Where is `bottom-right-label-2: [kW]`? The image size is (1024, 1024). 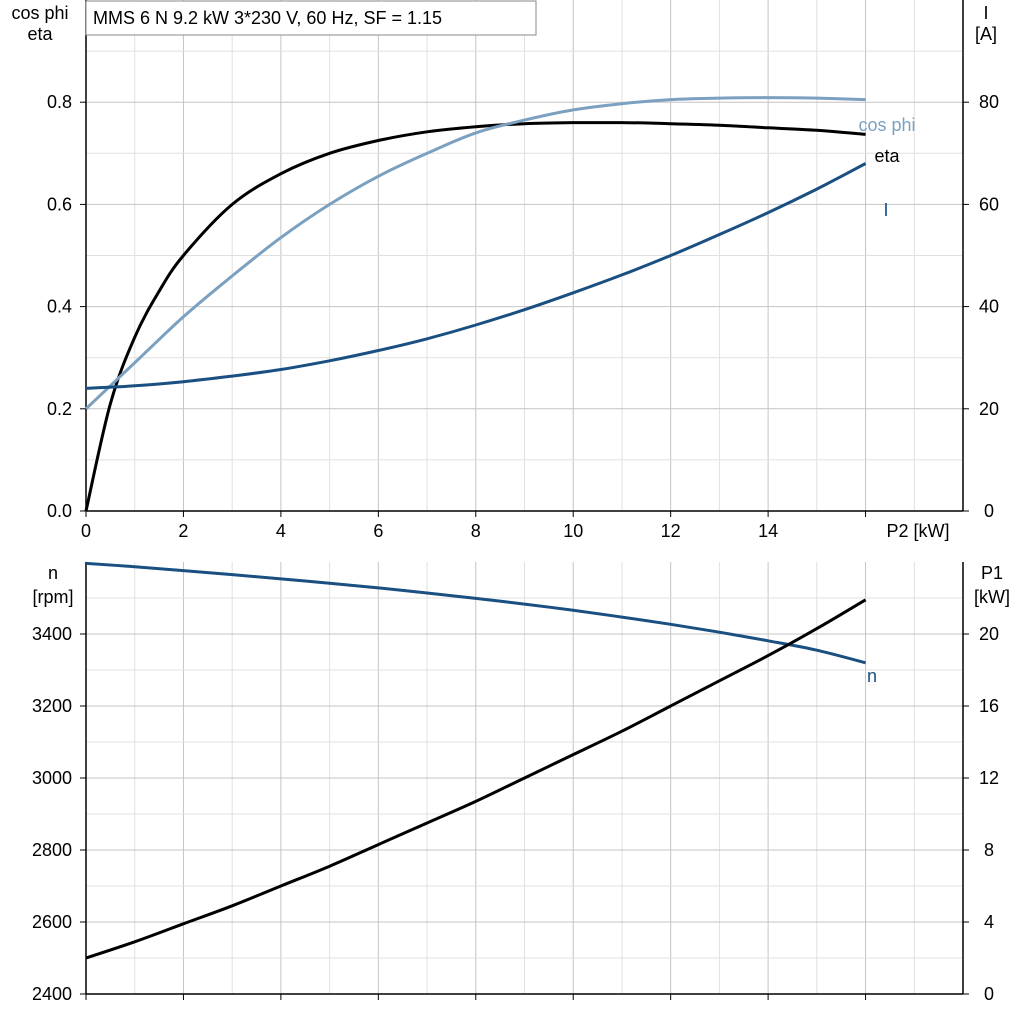
bottom-right-label-2: [kW] is located at coordinates (992, 597).